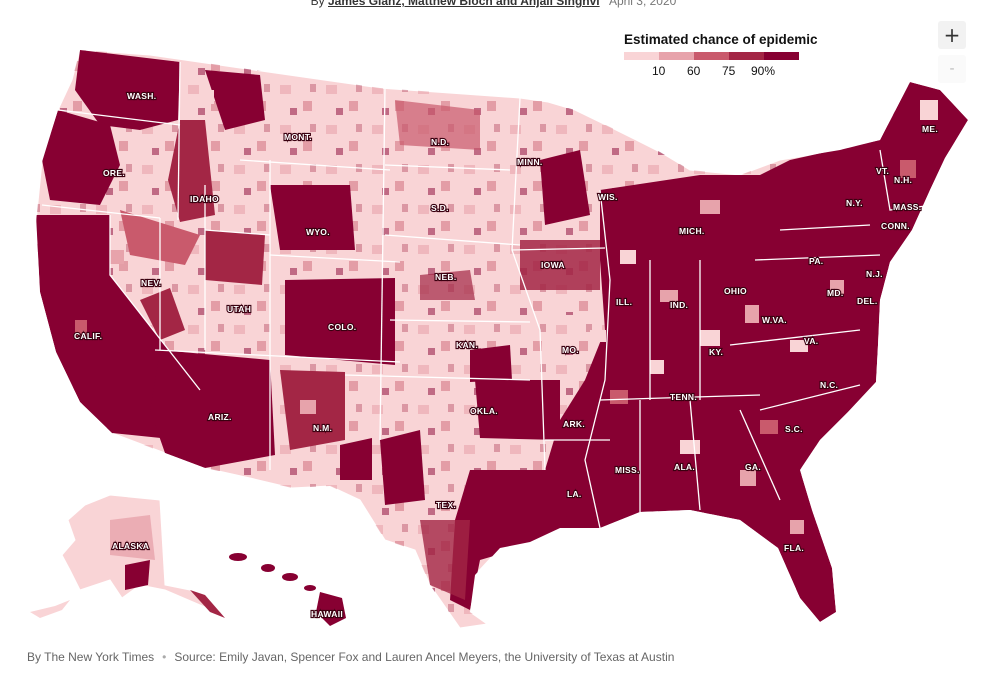  Describe the element at coordinates (692, 231) in the screenshot. I see `state-label-mich: MICH.` at that location.